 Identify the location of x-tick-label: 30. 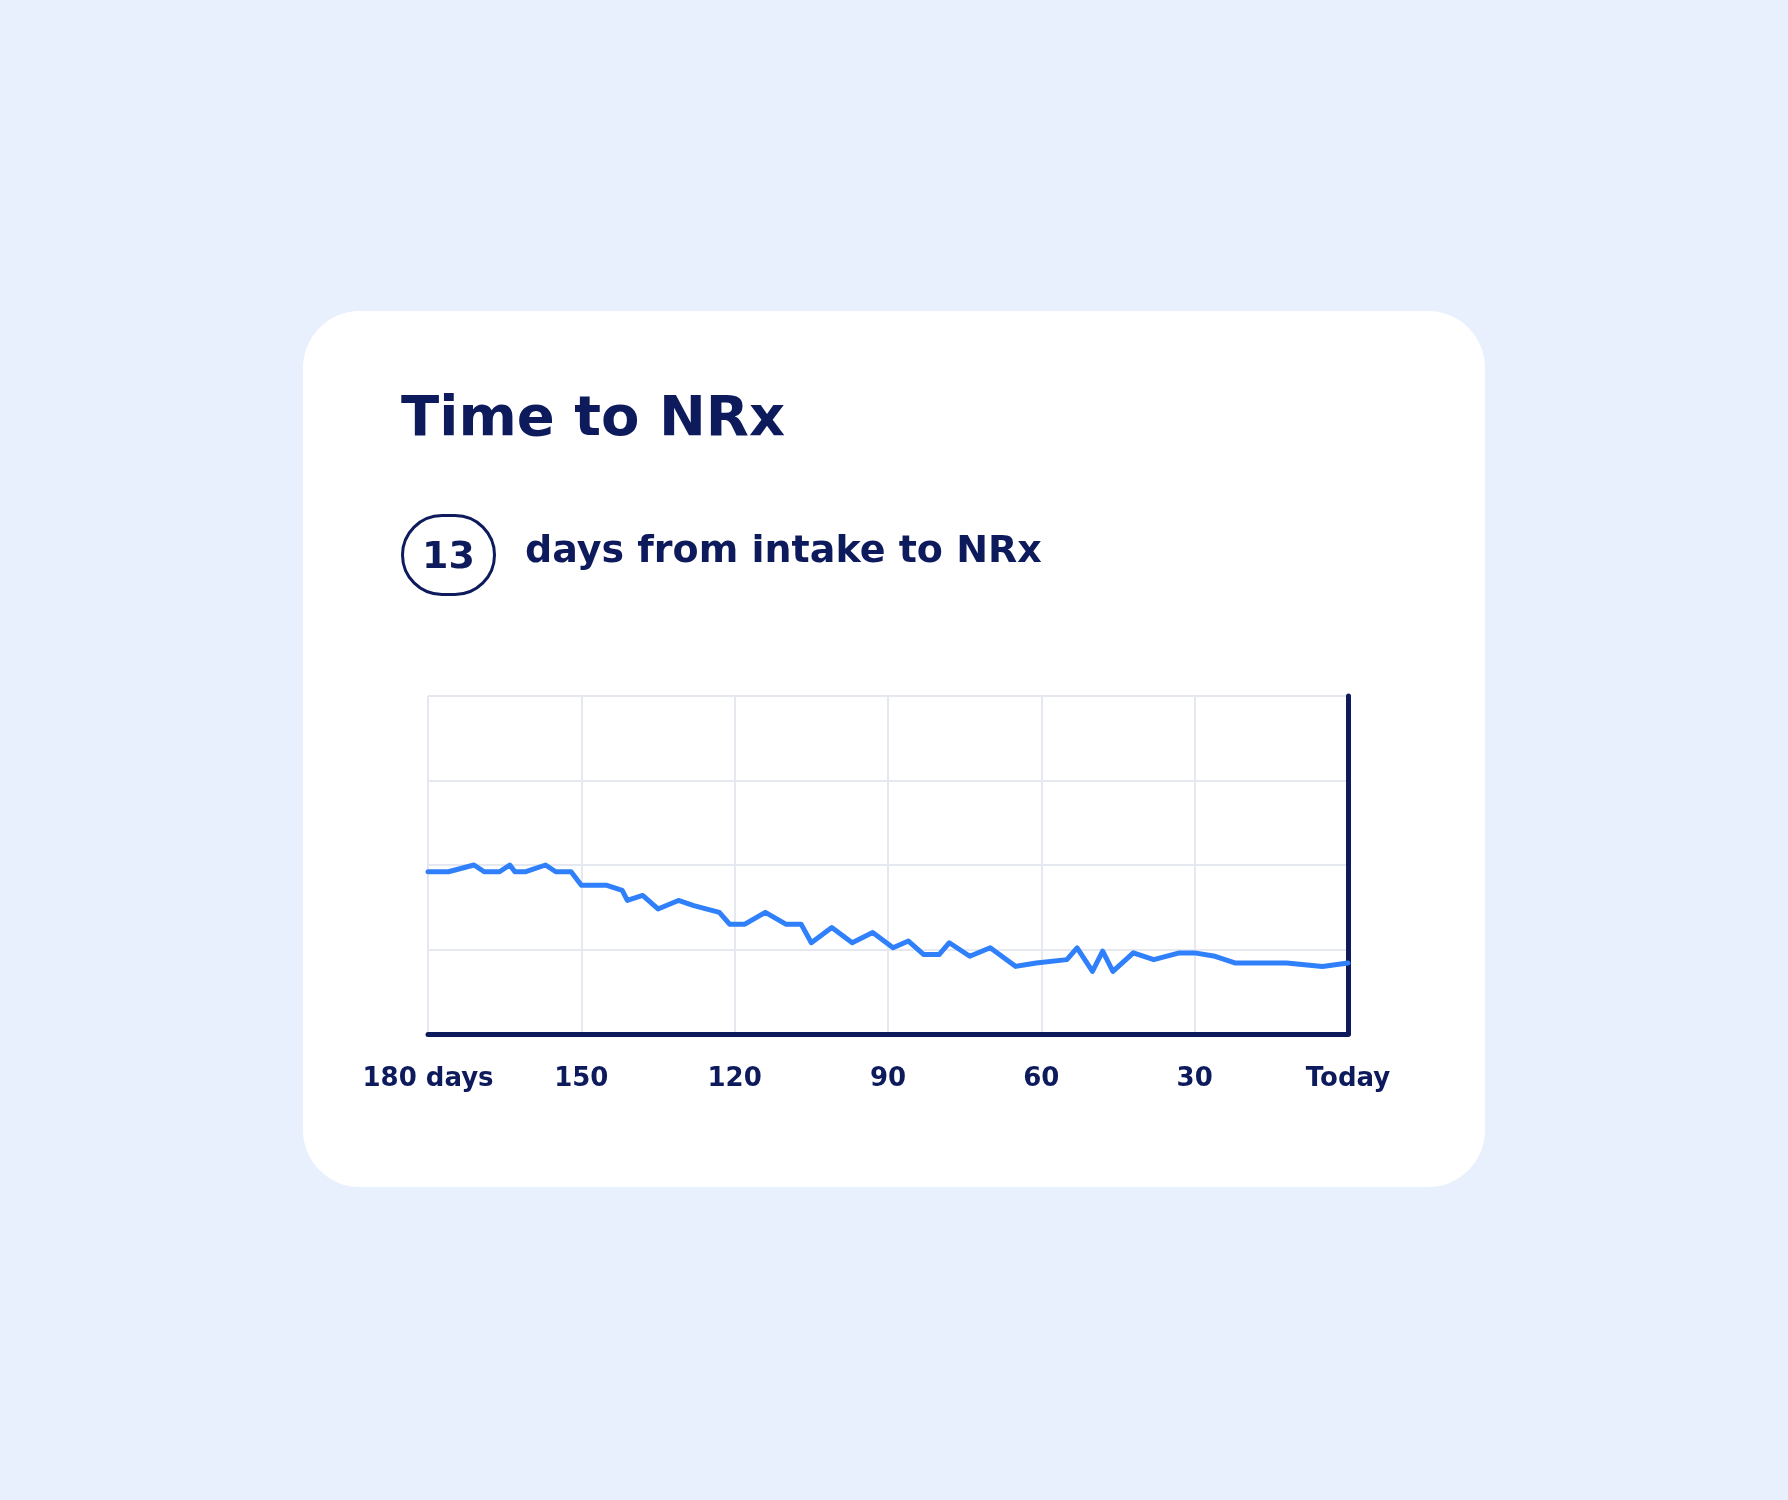
(1194, 1077).